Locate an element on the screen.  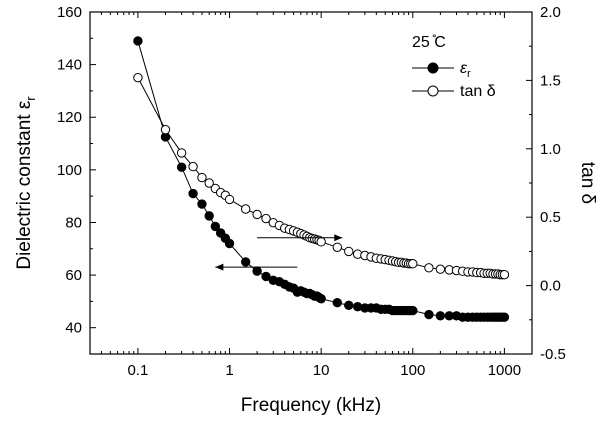
x-tick-label: 1 is located at coordinates (229, 370).